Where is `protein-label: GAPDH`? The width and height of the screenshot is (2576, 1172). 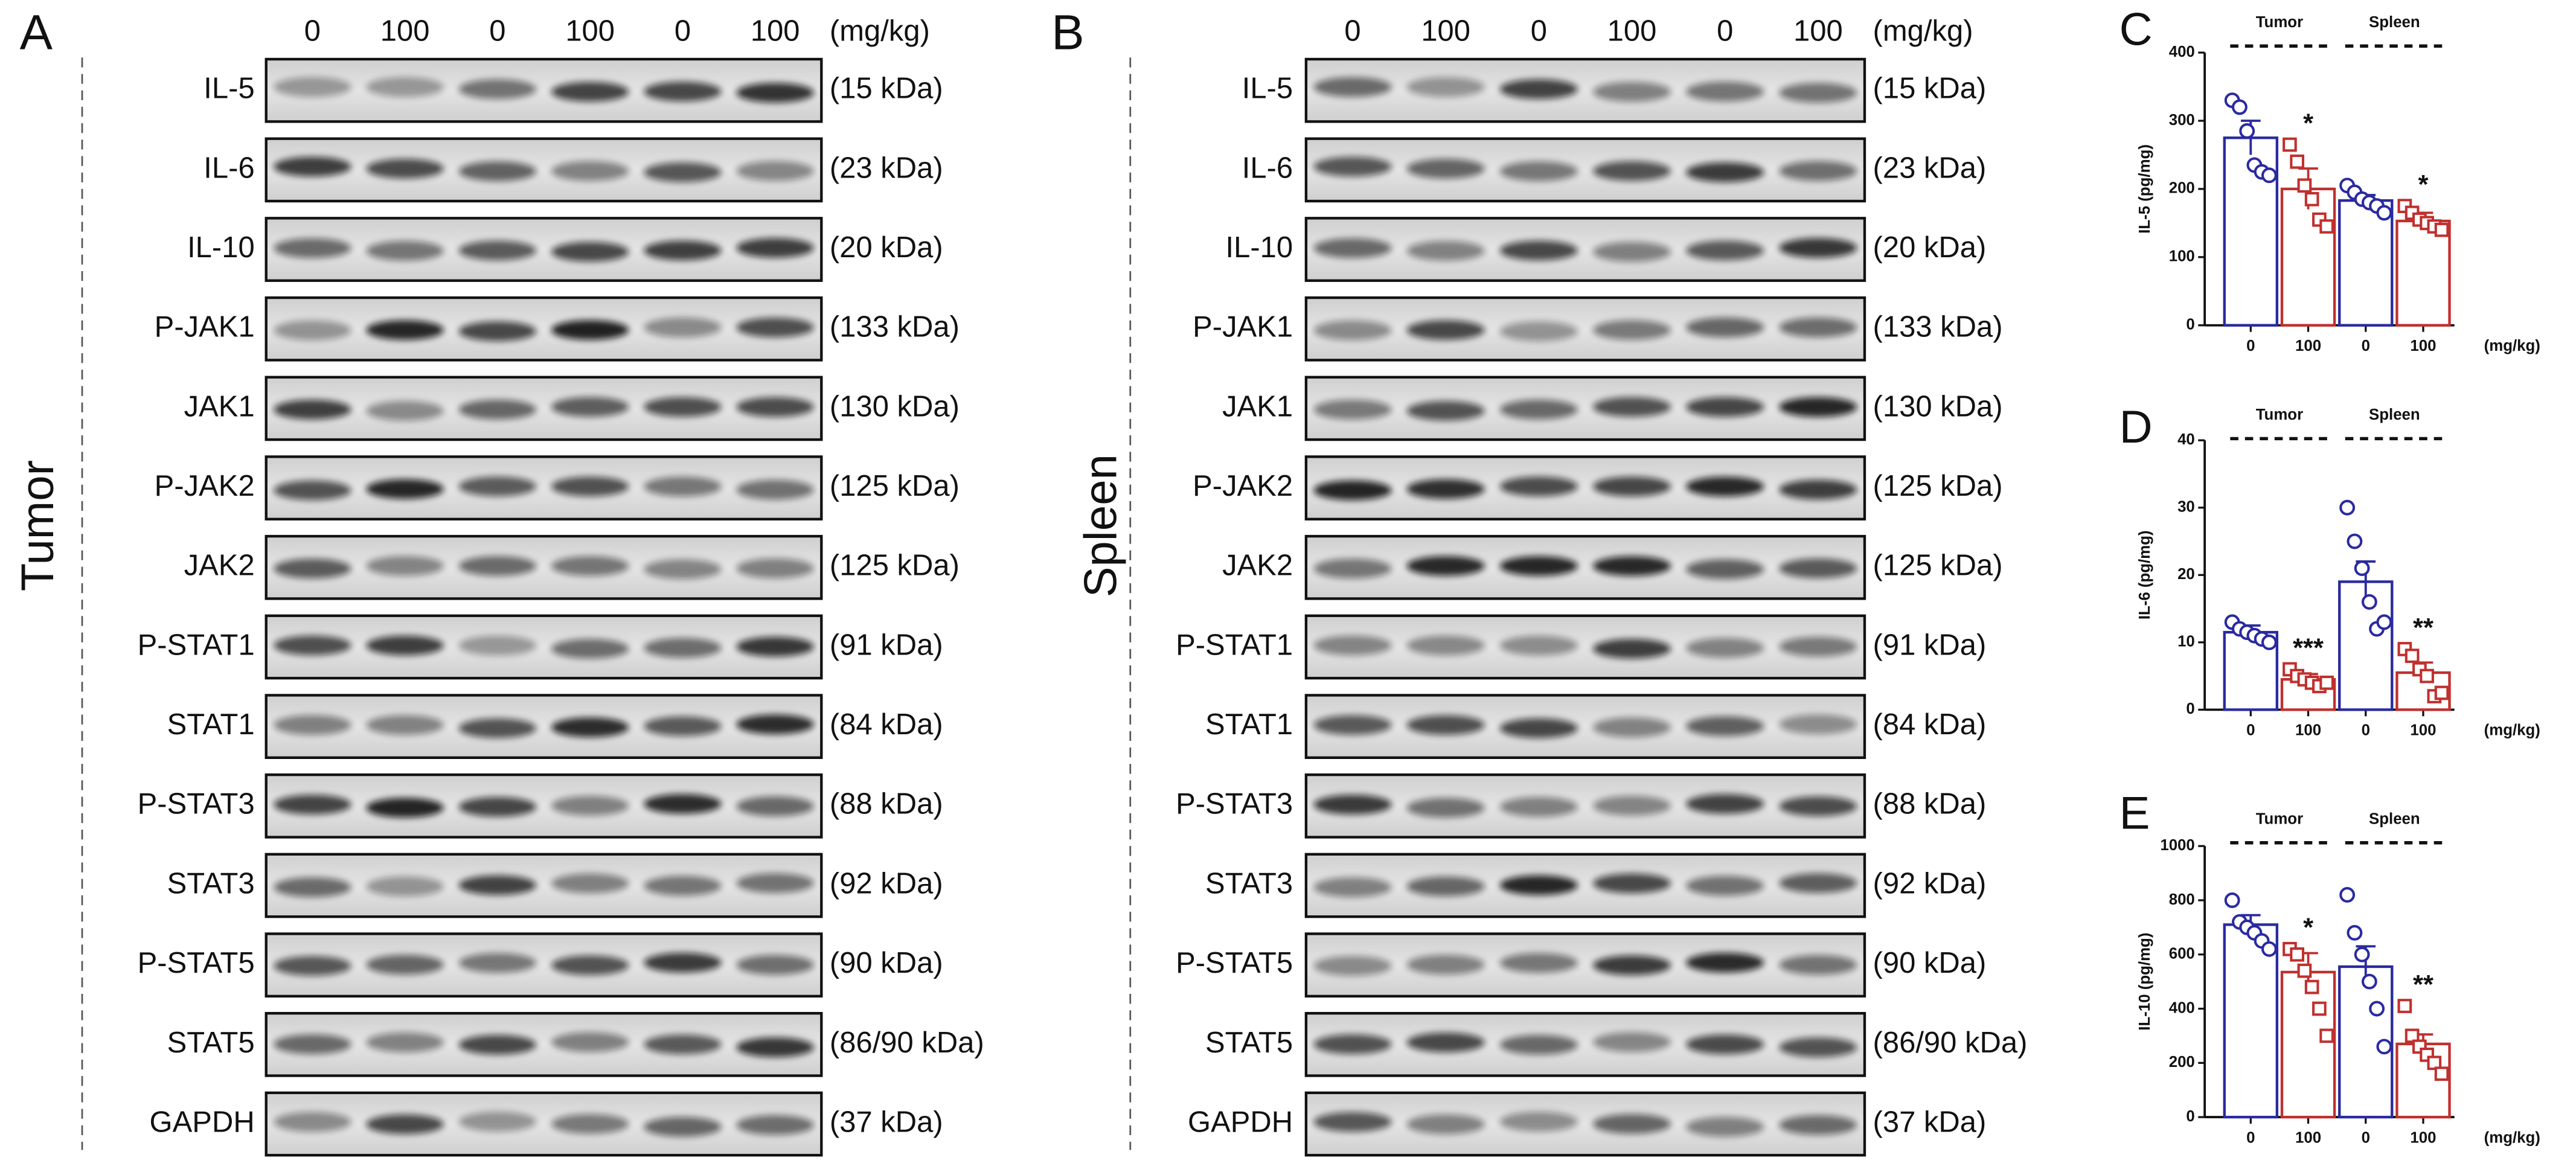 protein-label: GAPDH is located at coordinates (202, 1122).